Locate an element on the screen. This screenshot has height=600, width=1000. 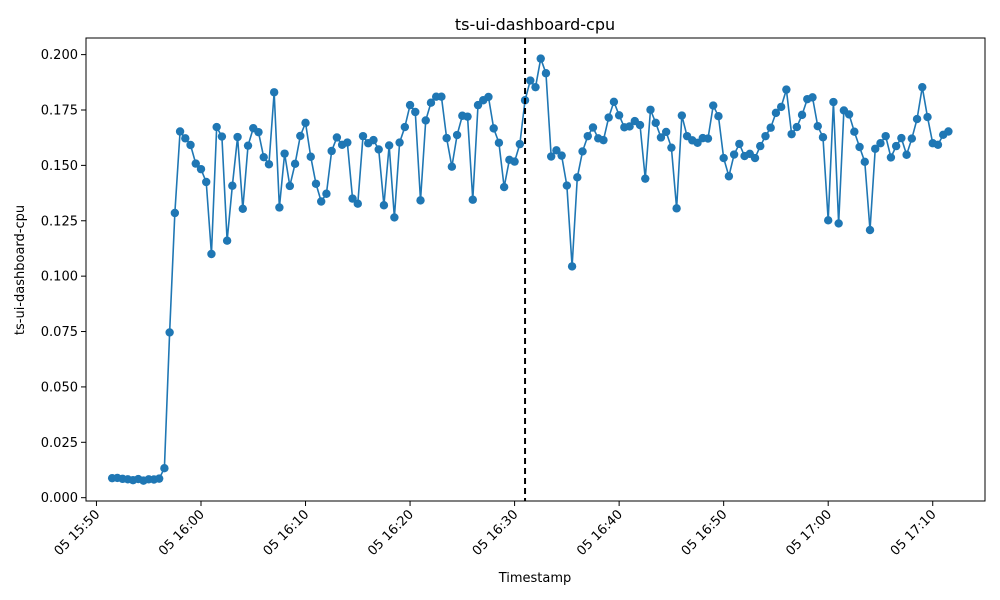
y-tick-label: 0.150 is located at coordinates (59, 166).